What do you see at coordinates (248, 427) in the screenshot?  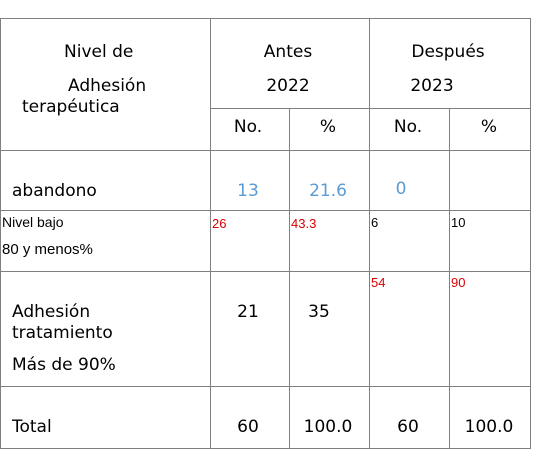 I see `row-total-antes-no: 60` at bounding box center [248, 427].